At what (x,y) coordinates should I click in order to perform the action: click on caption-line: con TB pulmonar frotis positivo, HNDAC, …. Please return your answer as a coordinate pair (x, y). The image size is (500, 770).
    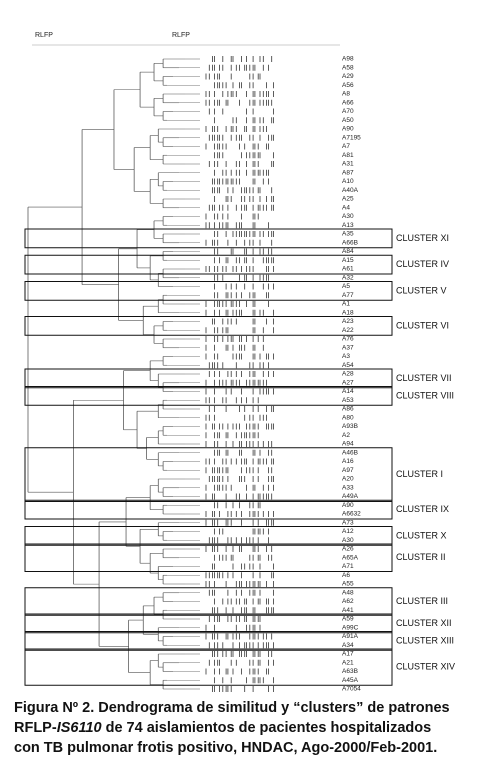
    Looking at the image, I should click on (225, 748).